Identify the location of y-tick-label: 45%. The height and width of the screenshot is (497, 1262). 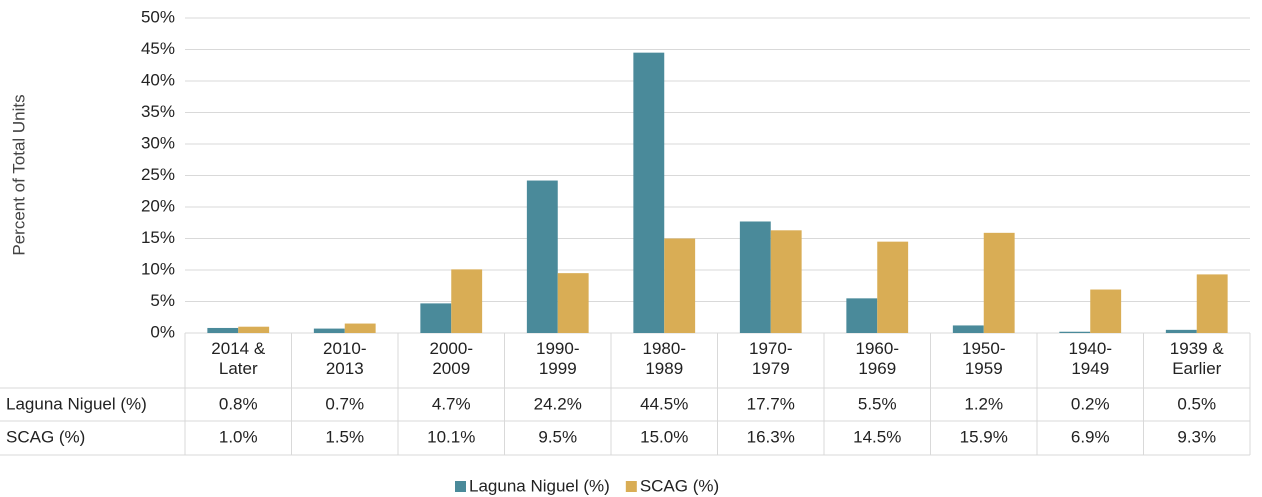
(158, 48).